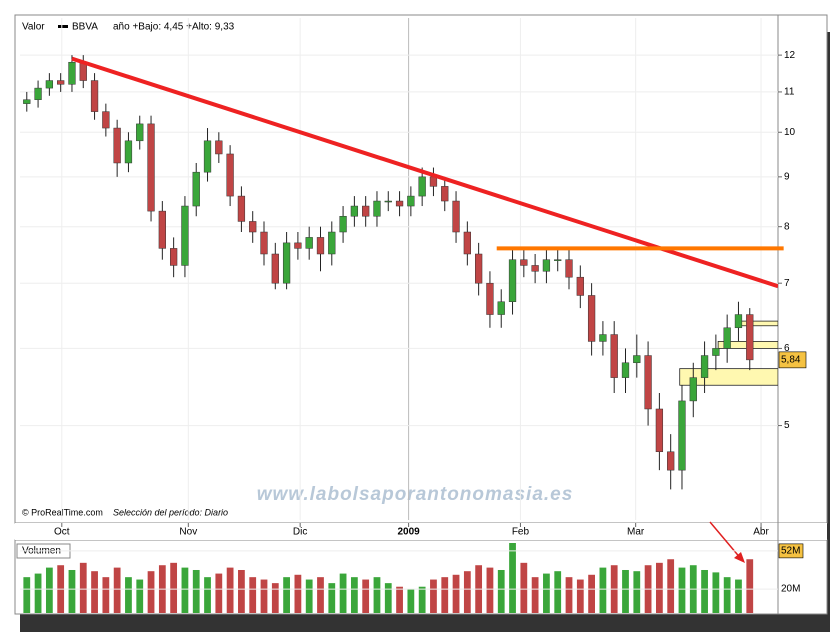  What do you see at coordinates (62, 532) in the screenshot?
I see `x-tick-label: Oct` at bounding box center [62, 532].